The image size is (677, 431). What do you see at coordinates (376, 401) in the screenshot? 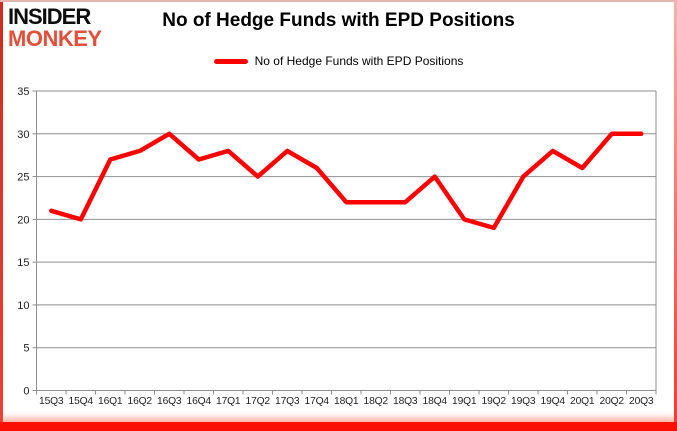
I see `x-axis-label: 18Q2` at bounding box center [376, 401].